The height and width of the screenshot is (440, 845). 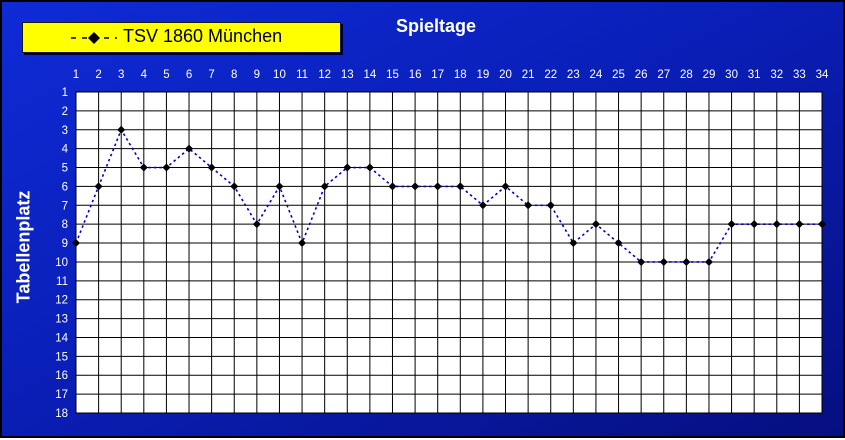 I want to click on x-tick-label: 9, so click(x=257, y=75).